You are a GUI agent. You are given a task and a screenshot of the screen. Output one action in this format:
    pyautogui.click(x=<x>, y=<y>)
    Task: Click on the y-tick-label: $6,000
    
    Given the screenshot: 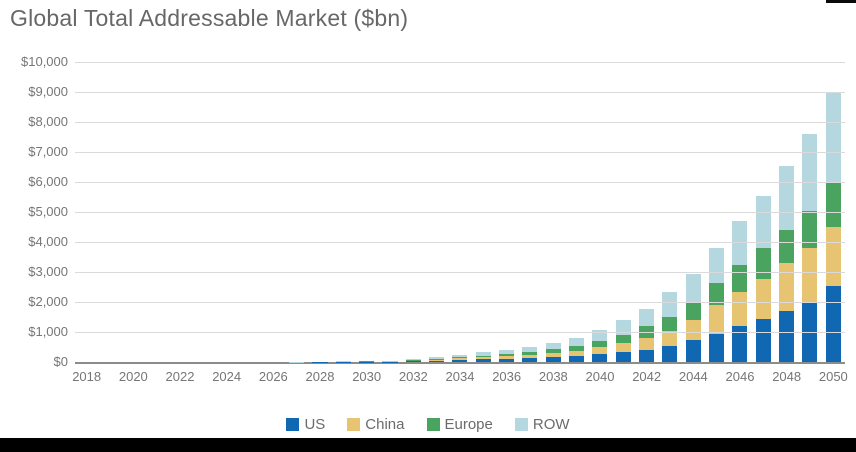 What is the action you would take?
    pyautogui.click(x=48, y=181)
    